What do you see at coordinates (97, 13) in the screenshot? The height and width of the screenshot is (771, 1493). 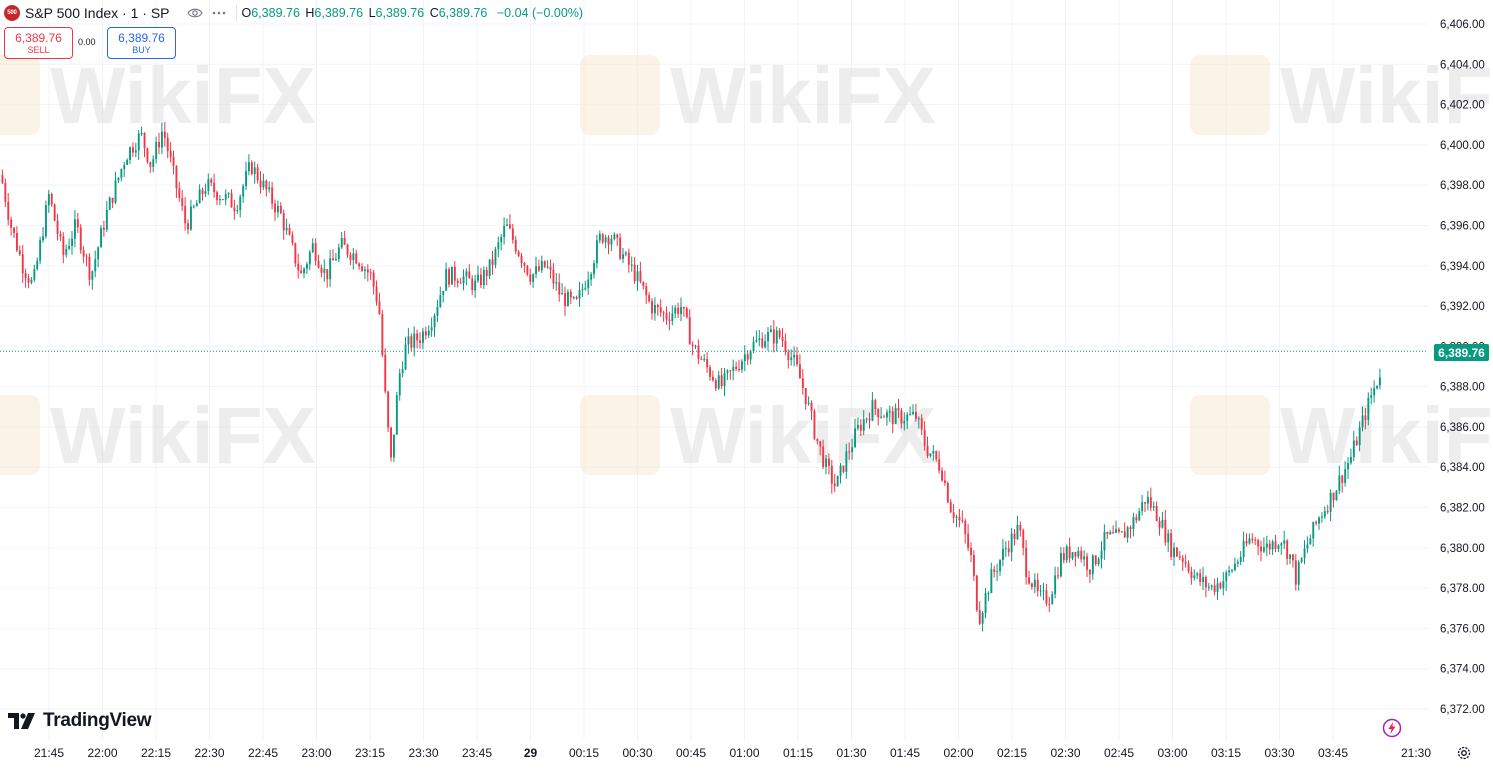 I see `symbol-title: S&P 500 Index · 1 · SP` at bounding box center [97, 13].